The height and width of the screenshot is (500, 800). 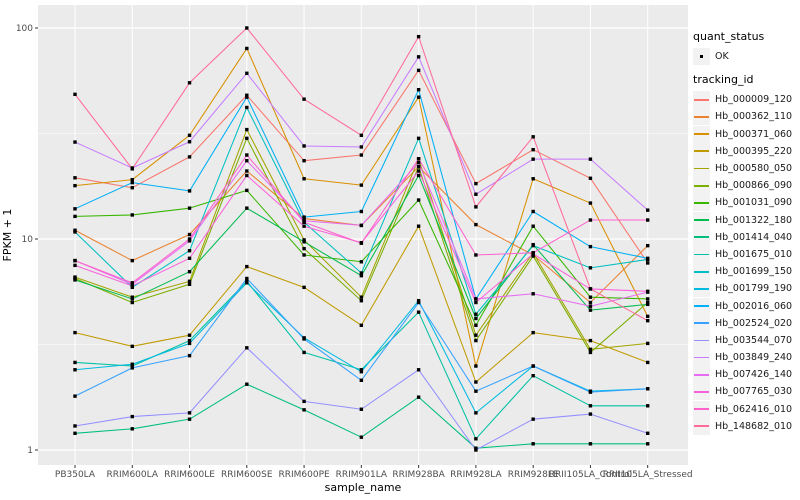 I want to click on legend-item-label: Hb_003544_070, so click(x=754, y=340).